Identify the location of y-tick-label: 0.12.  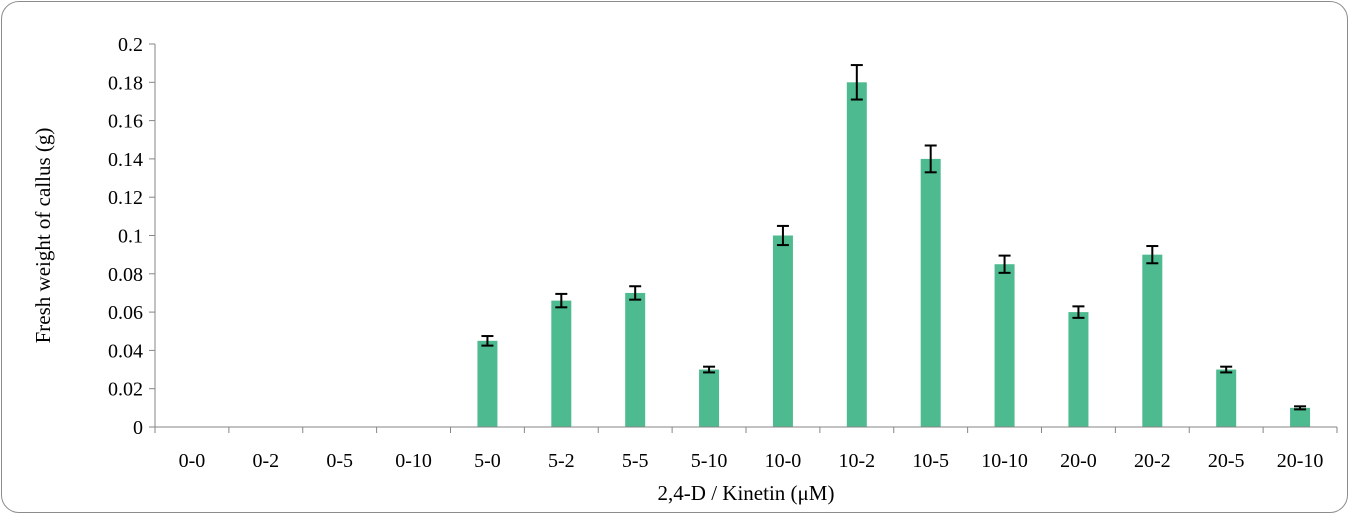
(125, 198).